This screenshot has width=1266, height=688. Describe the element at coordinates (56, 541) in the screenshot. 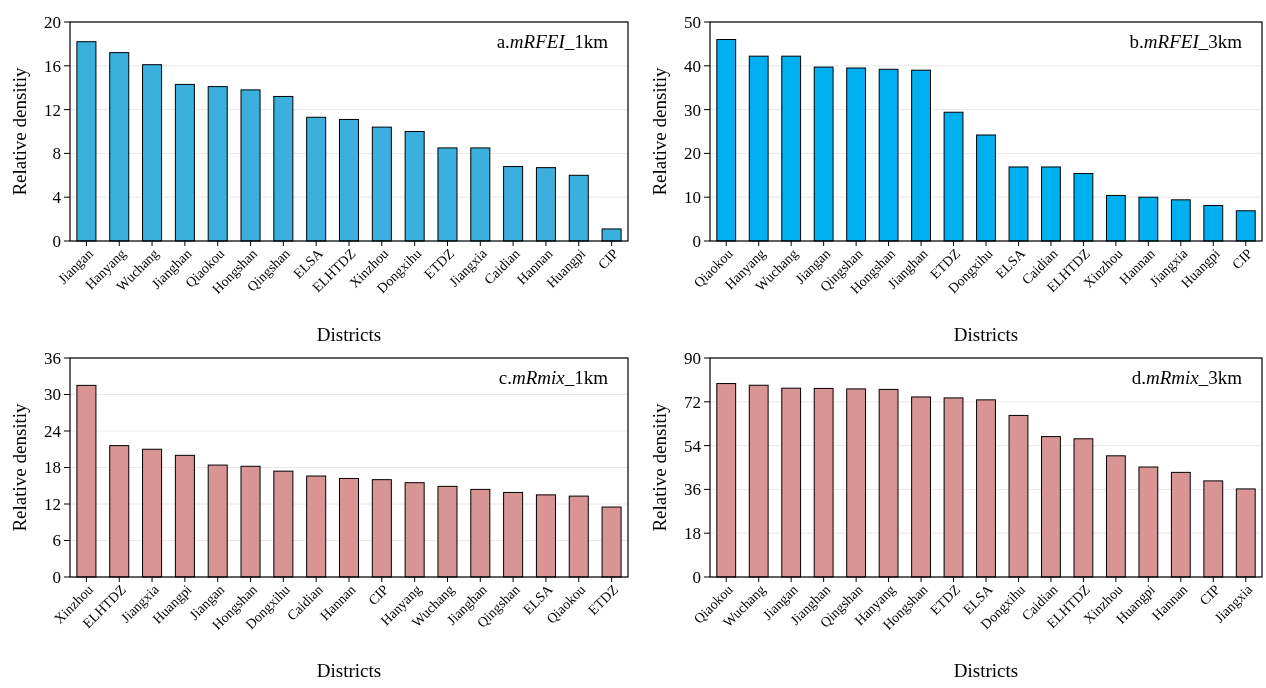

I see `y-tick-label: 6` at that location.